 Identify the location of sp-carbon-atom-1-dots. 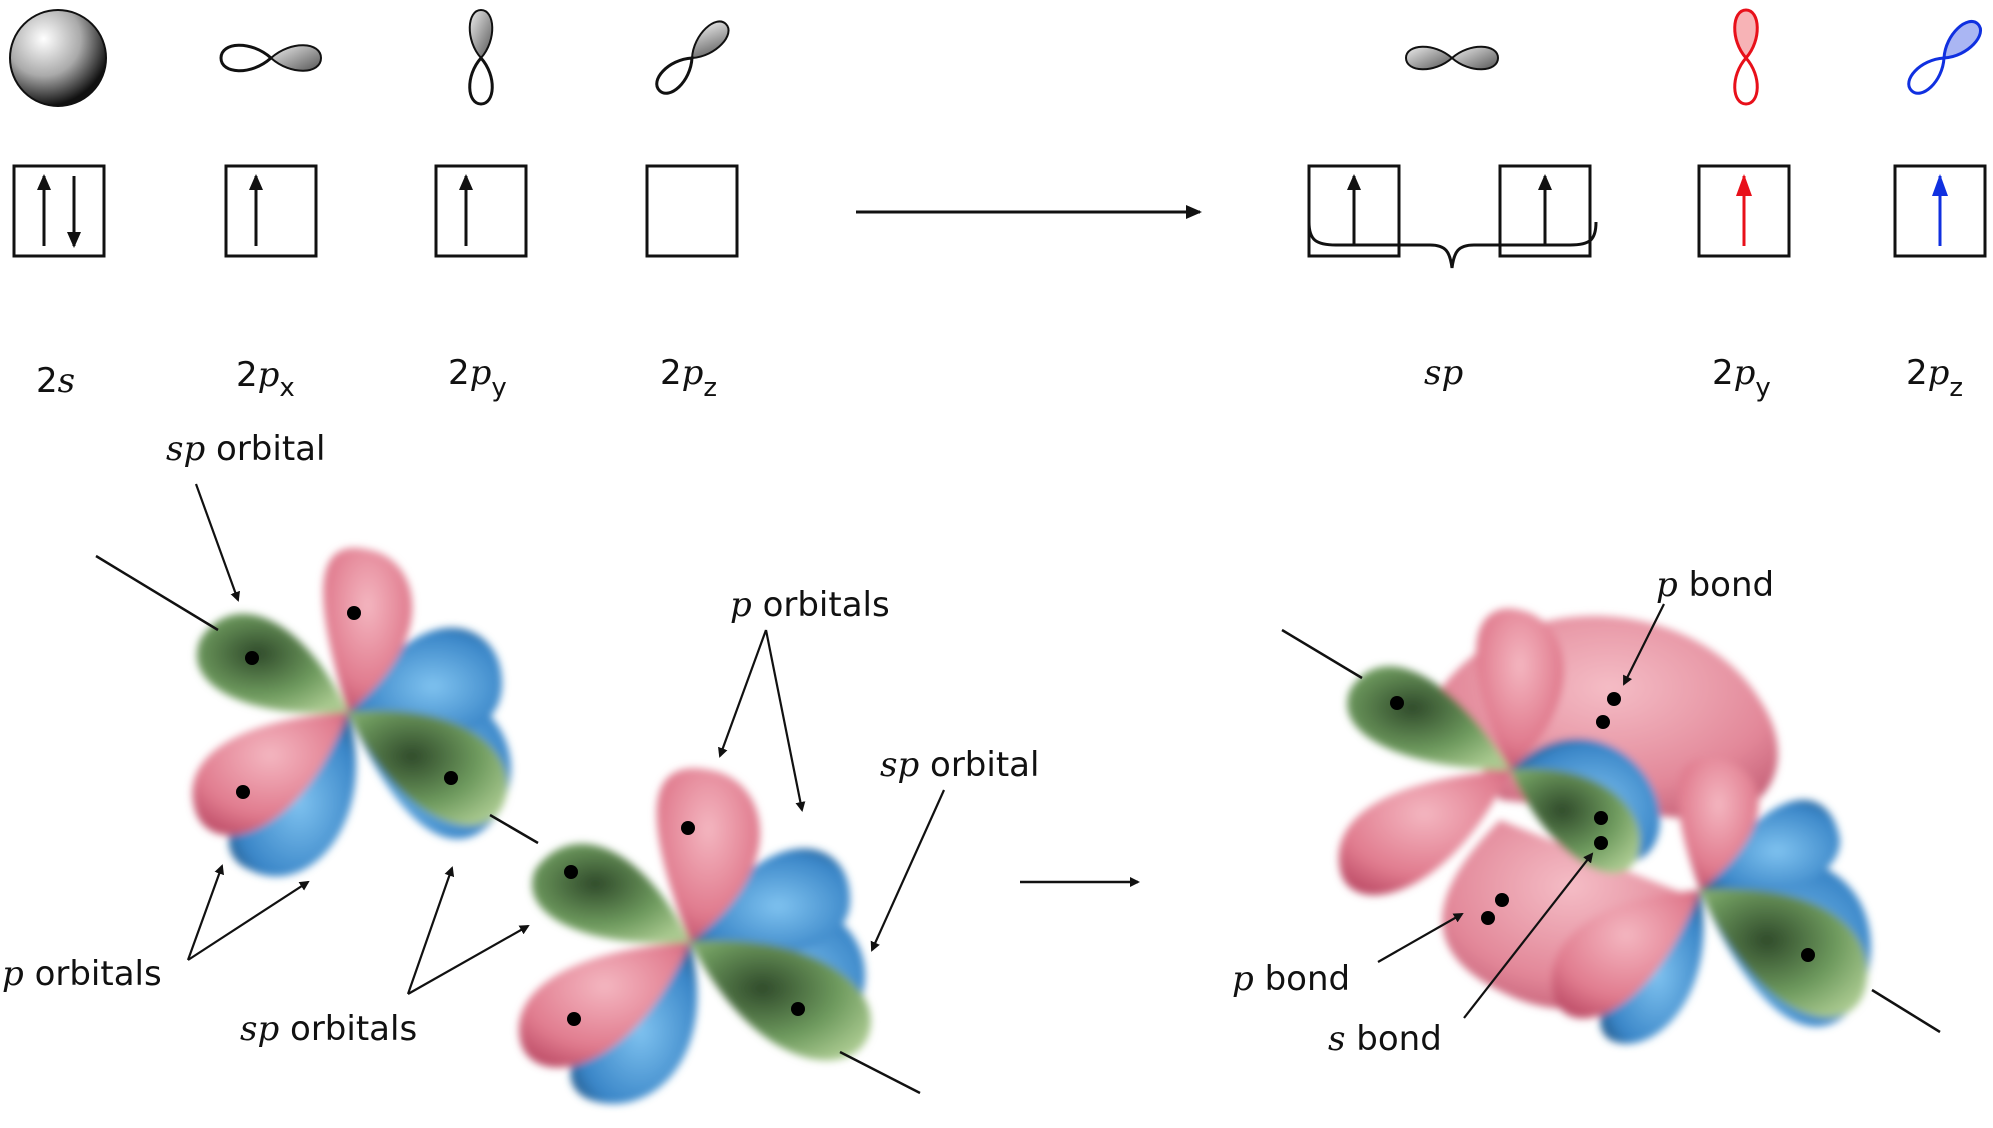
(347, 702).